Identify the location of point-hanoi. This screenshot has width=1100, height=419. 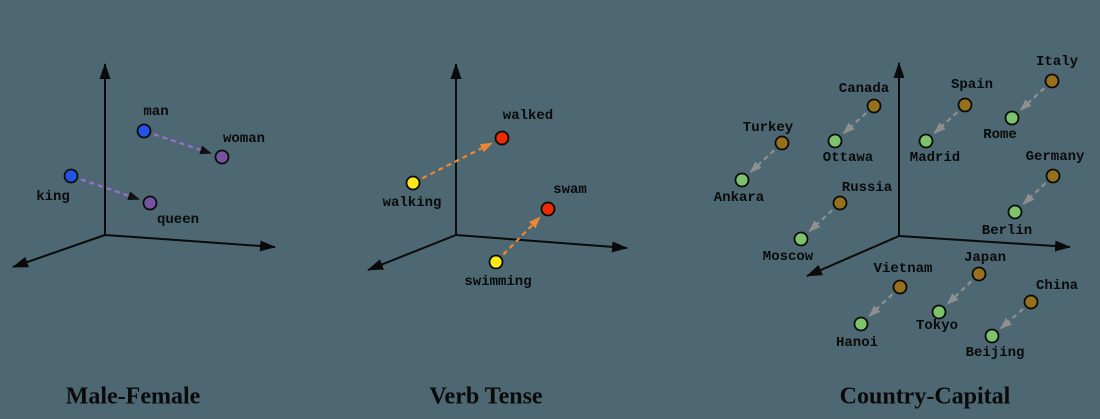
(861, 324).